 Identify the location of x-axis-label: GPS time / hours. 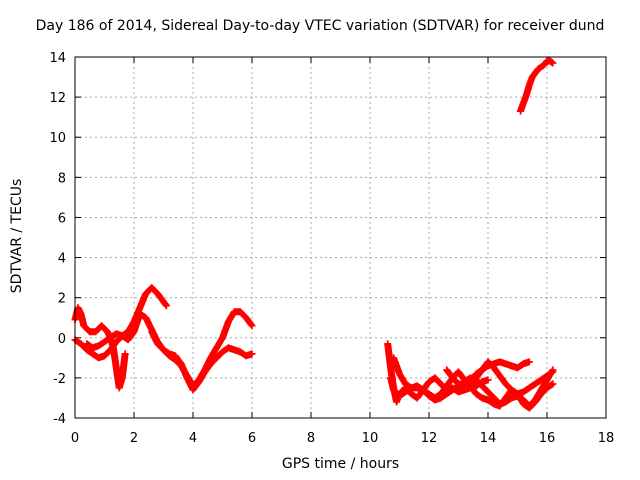
(340, 464).